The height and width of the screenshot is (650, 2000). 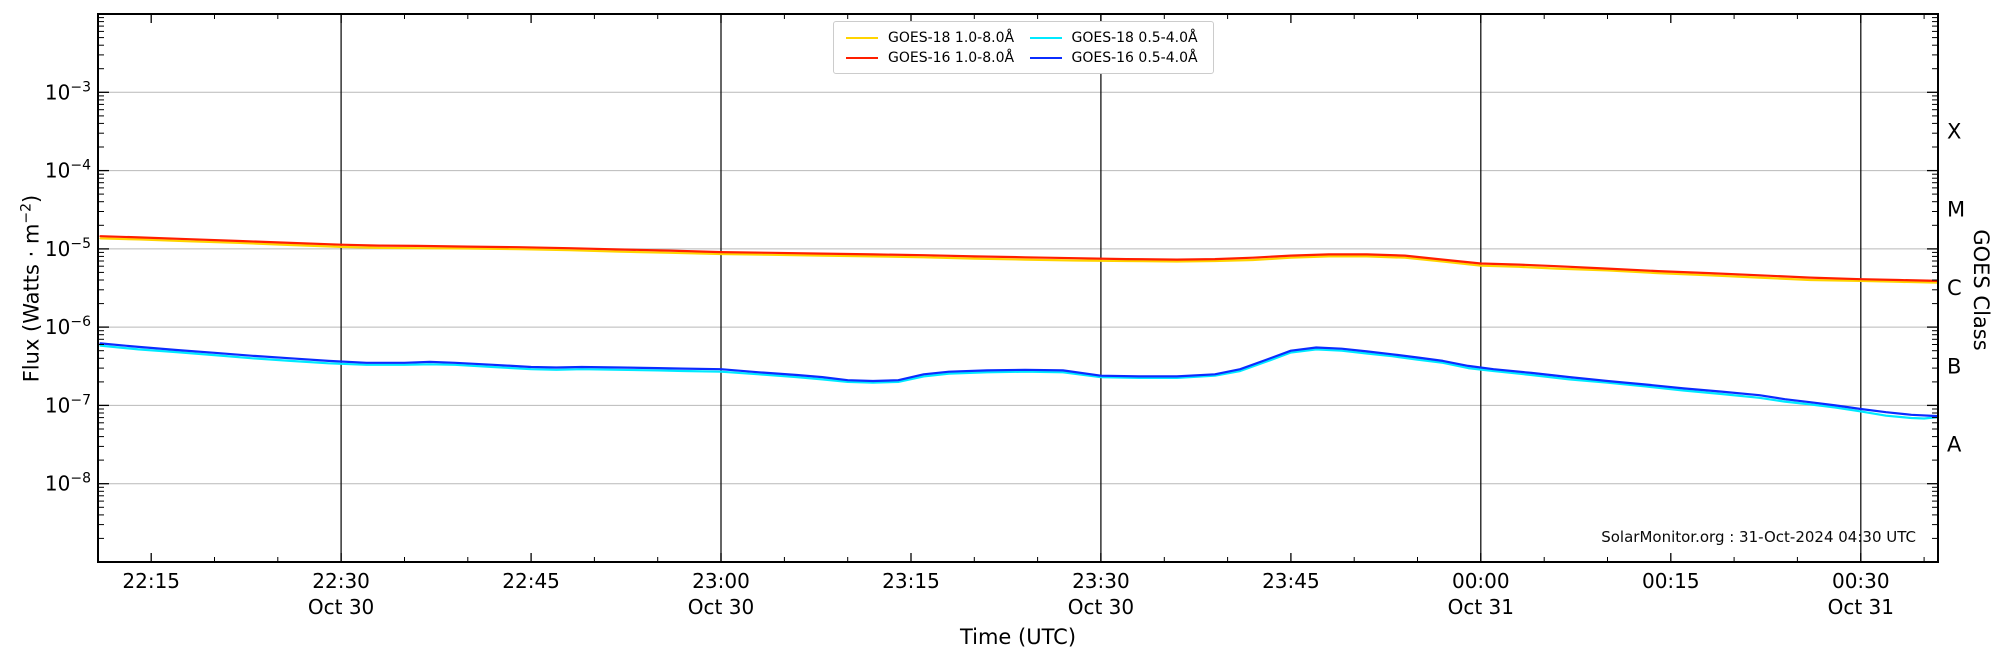 I want to click on legend-entry-goes16-long: GOES-16 1.0-8.0Å, so click(x=932, y=58).